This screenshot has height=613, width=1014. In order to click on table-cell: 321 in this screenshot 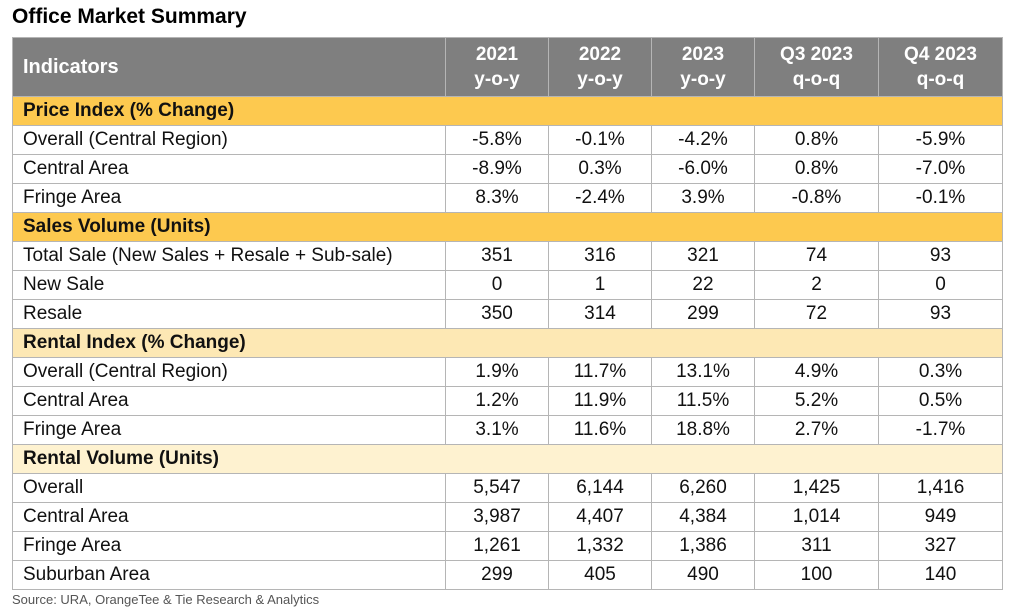, I will do `click(703, 256)`.